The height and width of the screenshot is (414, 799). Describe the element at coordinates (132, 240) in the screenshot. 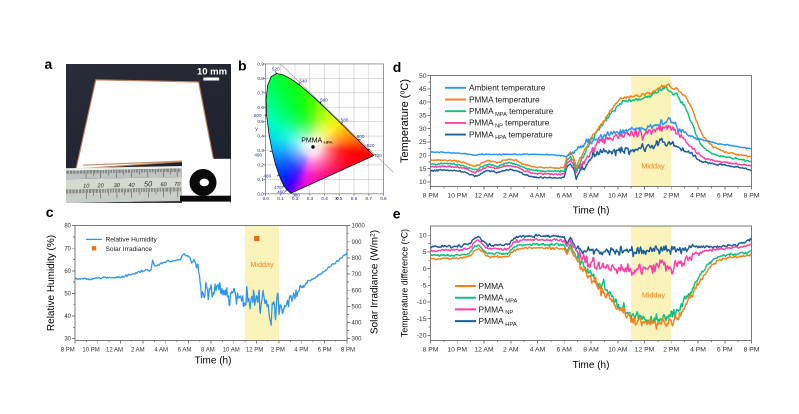

I see `svg-text: Relative Humidity` at that location.